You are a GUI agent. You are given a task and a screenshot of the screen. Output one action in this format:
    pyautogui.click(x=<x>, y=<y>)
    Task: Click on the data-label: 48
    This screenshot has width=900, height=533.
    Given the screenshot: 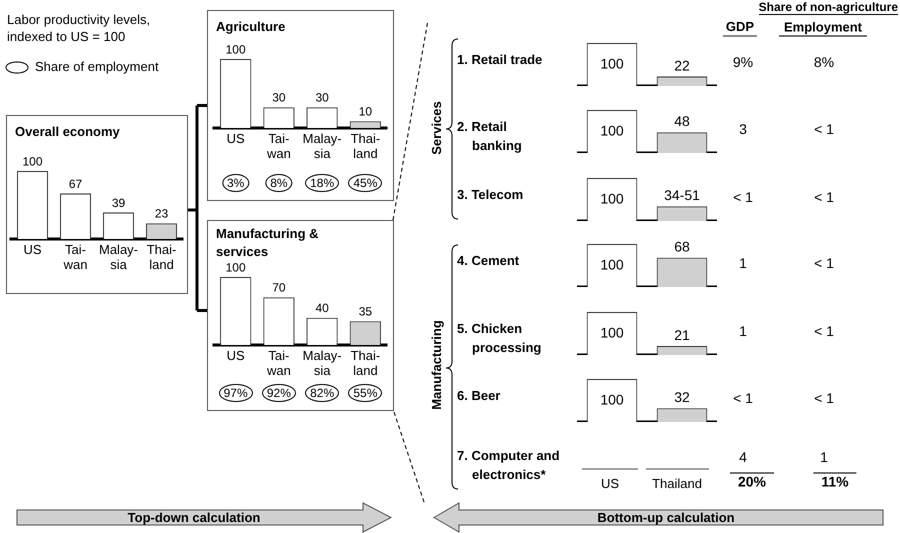 What is the action you would take?
    pyautogui.click(x=682, y=121)
    